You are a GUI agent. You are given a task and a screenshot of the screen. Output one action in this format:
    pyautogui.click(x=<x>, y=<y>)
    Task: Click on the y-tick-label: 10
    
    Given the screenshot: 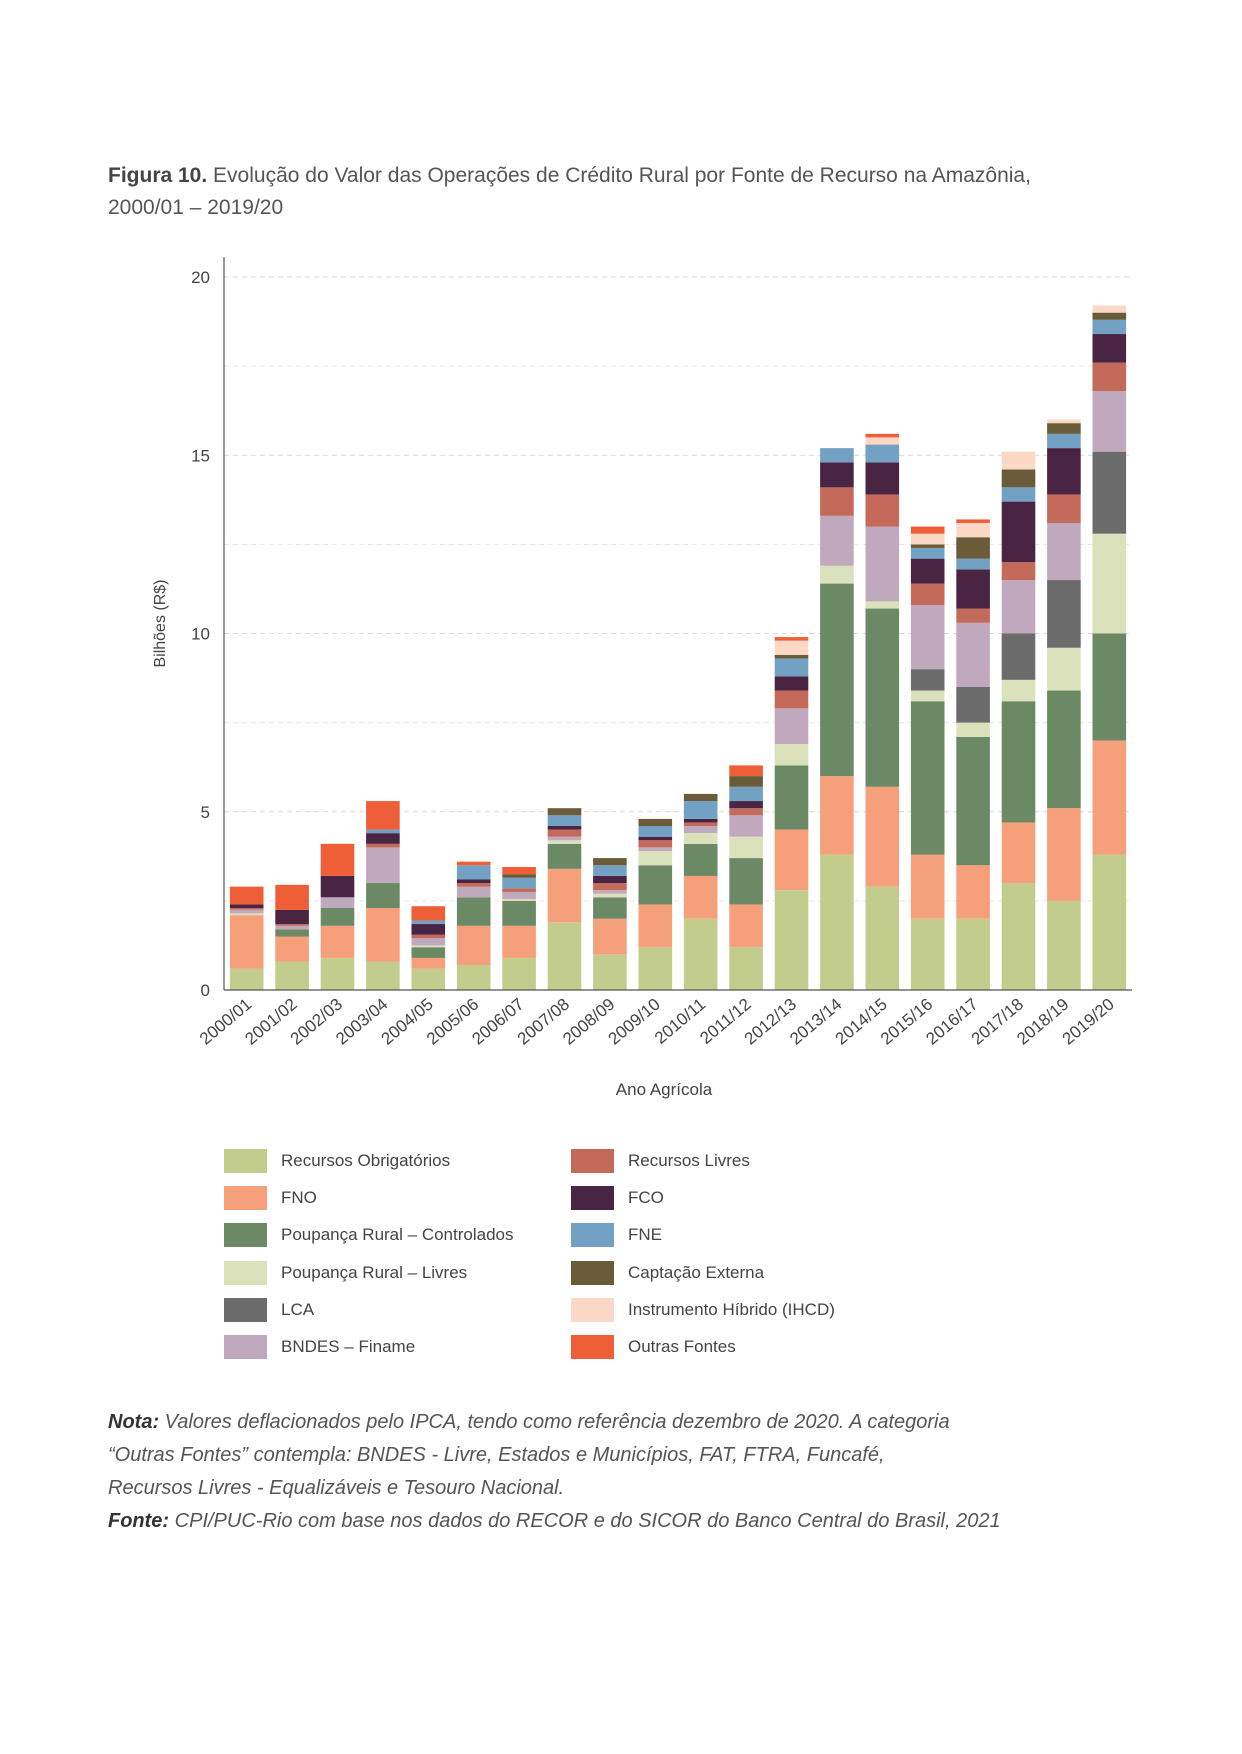 What is the action you would take?
    pyautogui.click(x=200, y=634)
    